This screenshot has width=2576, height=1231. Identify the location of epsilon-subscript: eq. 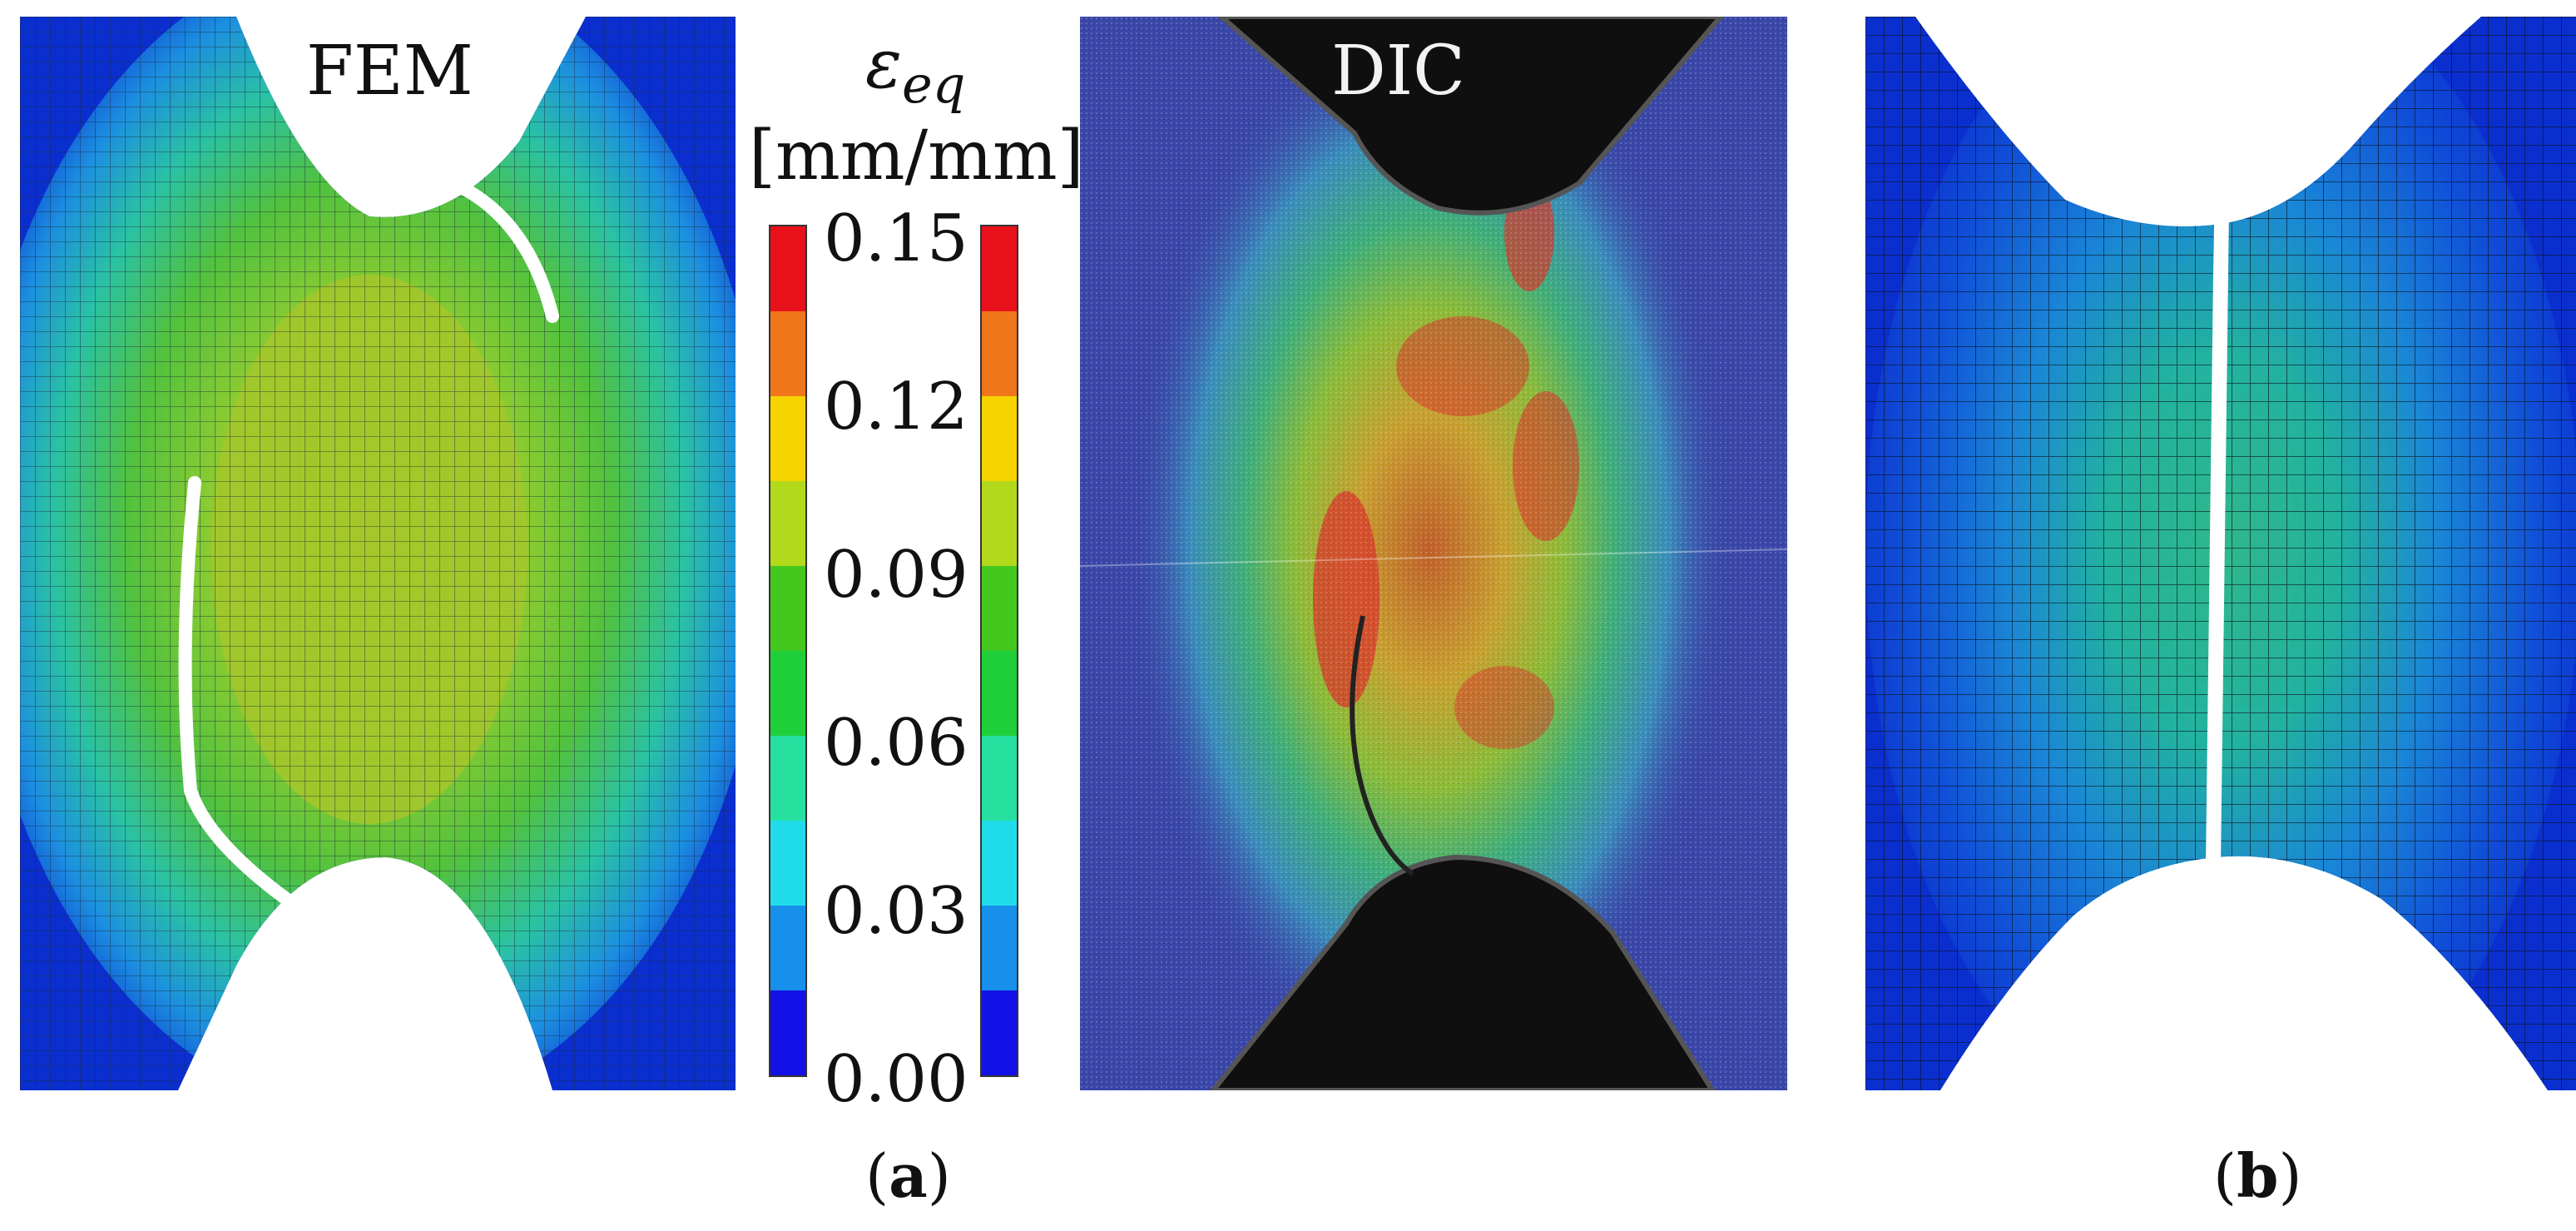
(934, 84).